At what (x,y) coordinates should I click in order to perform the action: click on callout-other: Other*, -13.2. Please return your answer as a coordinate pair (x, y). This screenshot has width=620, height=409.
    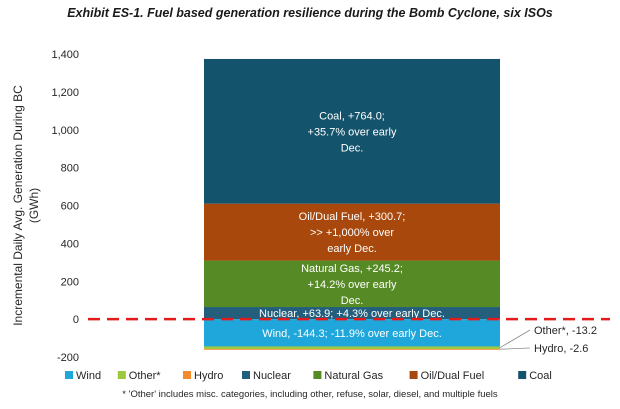
    Looking at the image, I should click on (565, 331).